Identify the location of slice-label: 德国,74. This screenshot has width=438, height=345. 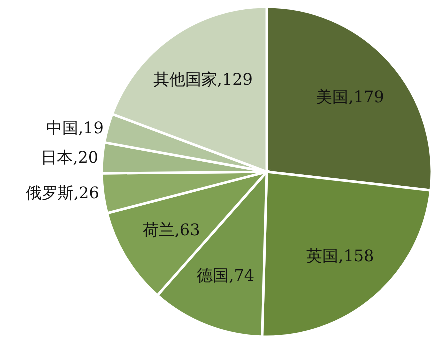
(226, 276).